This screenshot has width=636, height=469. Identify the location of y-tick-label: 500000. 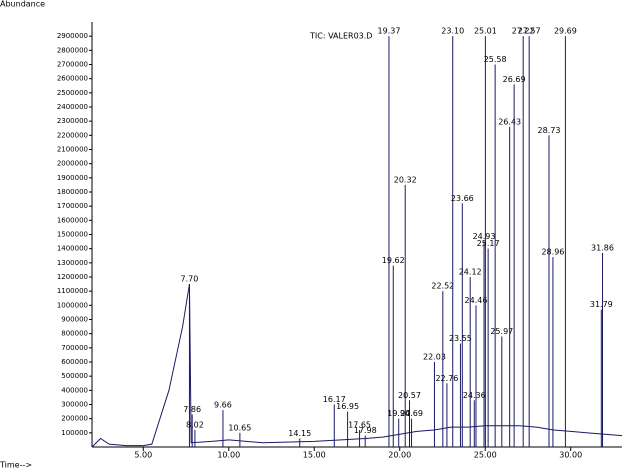
(74, 376).